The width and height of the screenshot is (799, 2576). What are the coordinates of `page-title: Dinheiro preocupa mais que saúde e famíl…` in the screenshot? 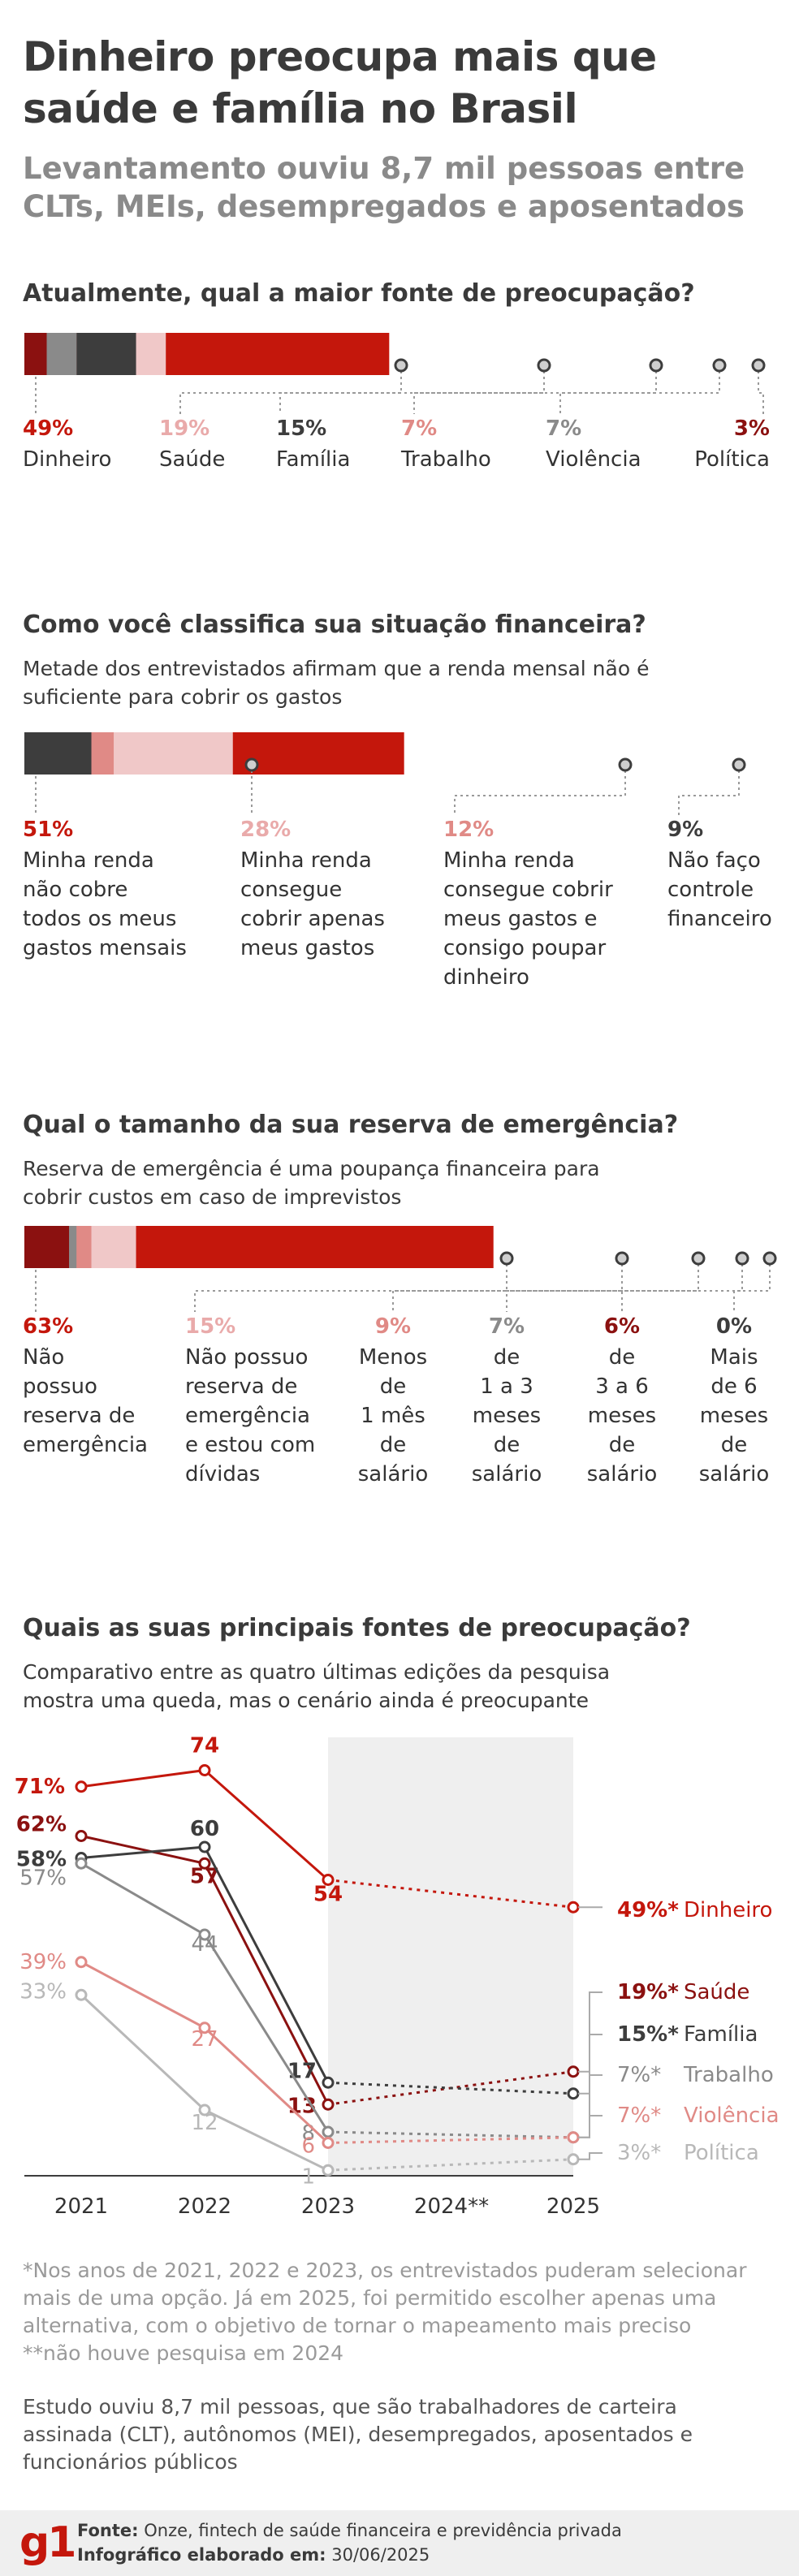 It's located at (340, 82).